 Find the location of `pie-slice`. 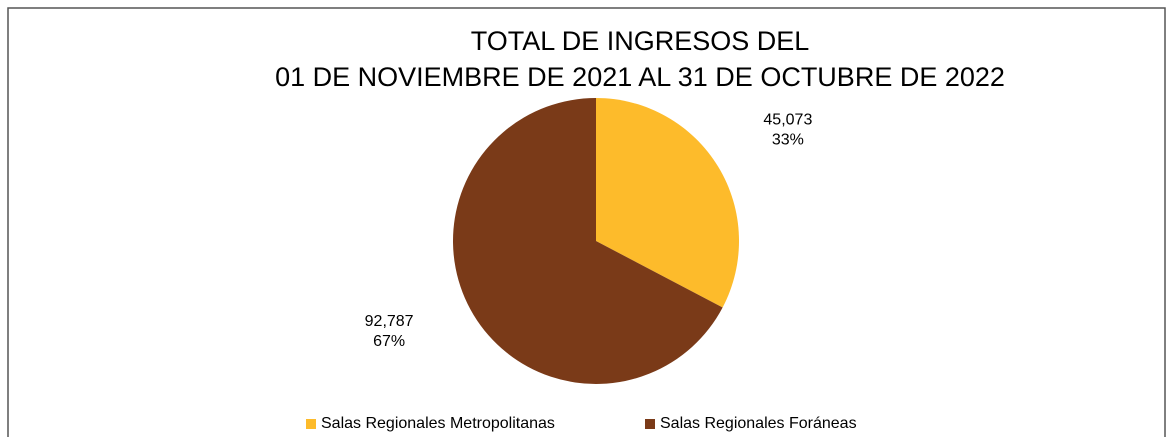

pie-slice is located at coordinates (667, 203).